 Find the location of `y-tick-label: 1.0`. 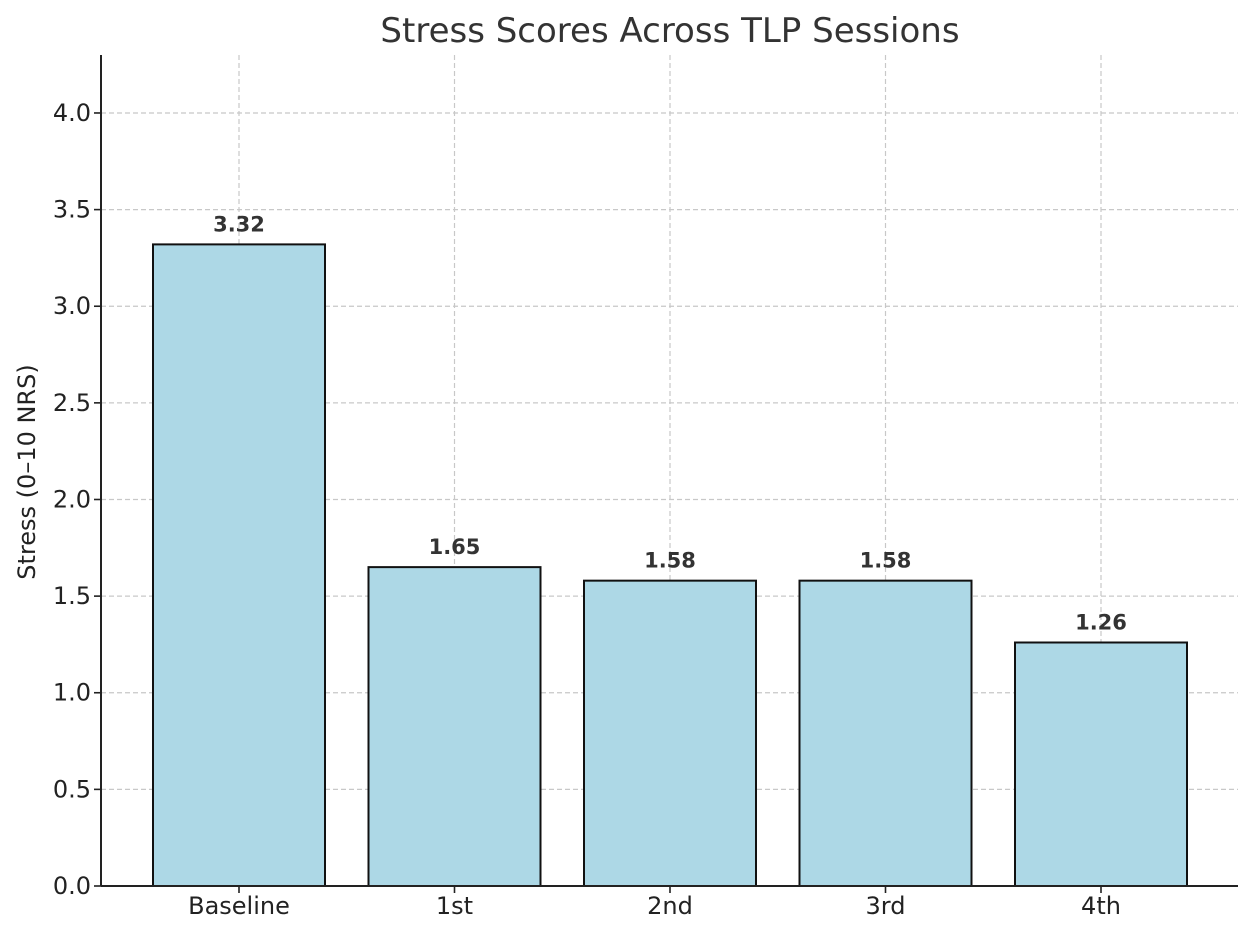

y-tick-label: 1.0 is located at coordinates (72, 693).